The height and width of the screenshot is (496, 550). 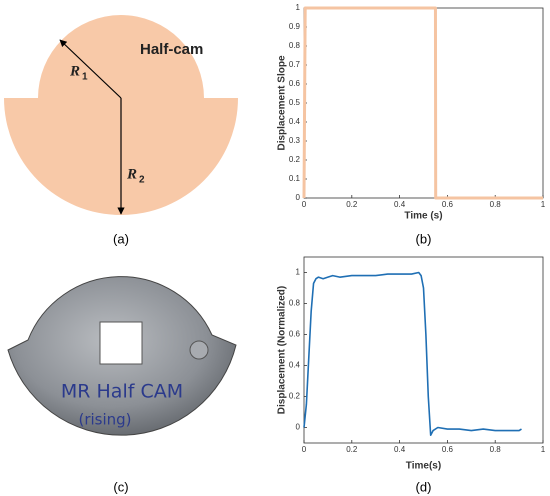 What do you see at coordinates (412, 354) in the screenshot?
I see `data-line` at bounding box center [412, 354].